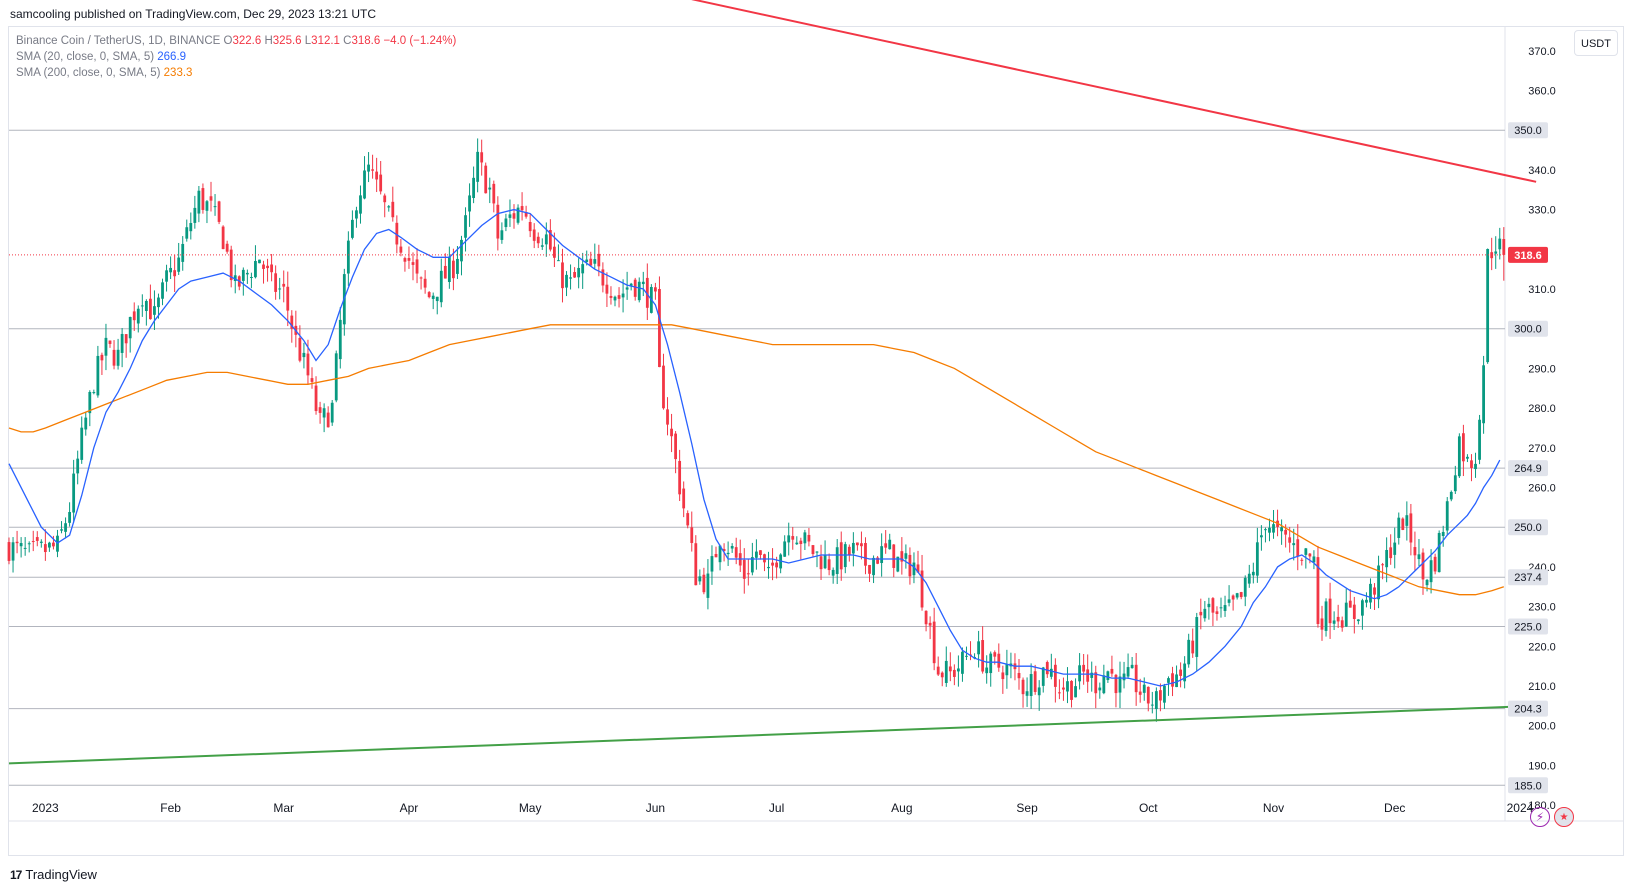 The height and width of the screenshot is (891, 1634). Describe the element at coordinates (1552, 817) in the screenshot. I see `footer-icons: ⚡ ★` at that location.